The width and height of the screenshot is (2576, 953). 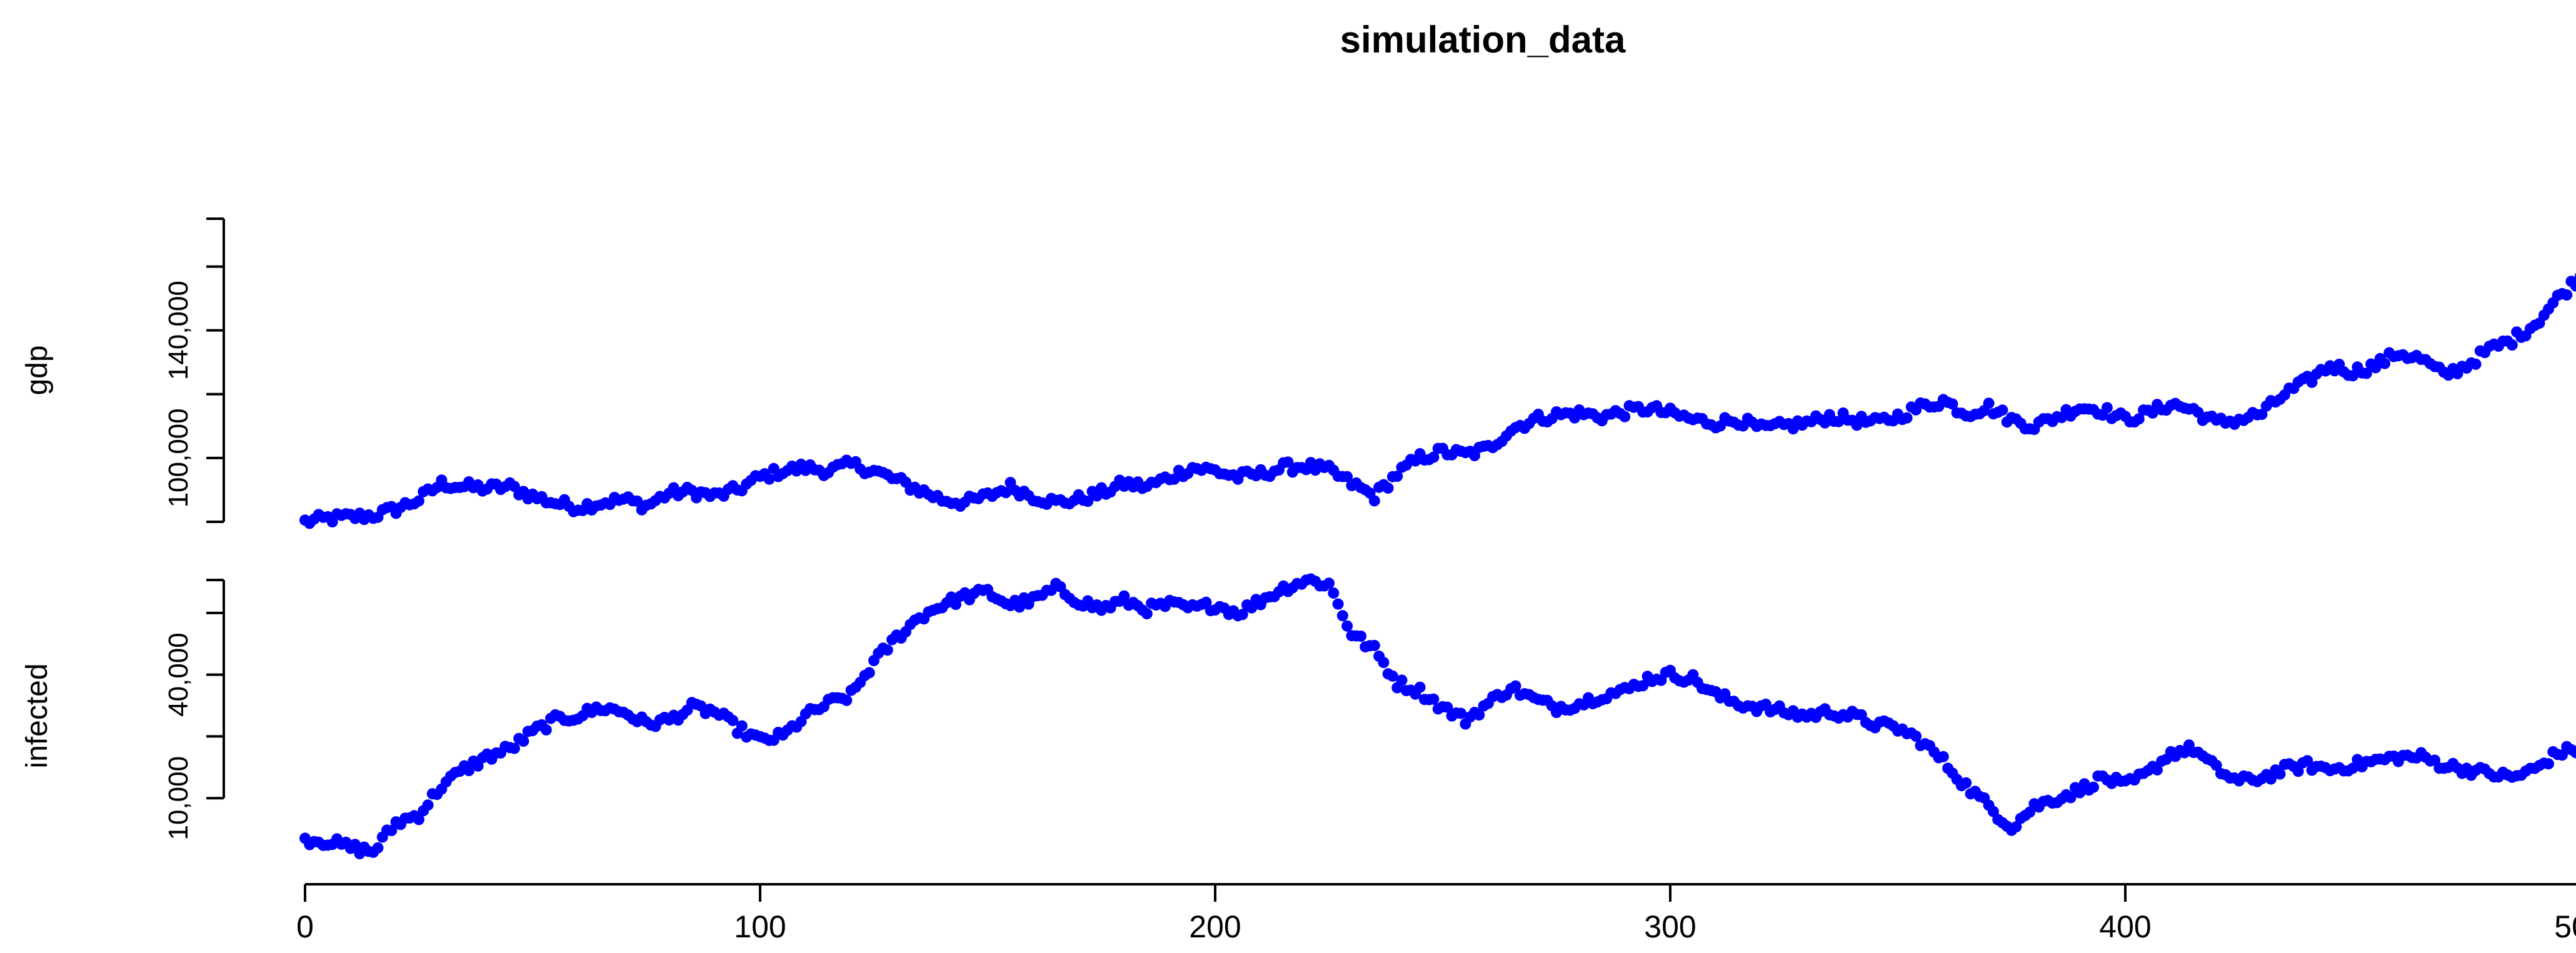 I want to click on gdp-y-axis-label: gdp, so click(x=37, y=370).